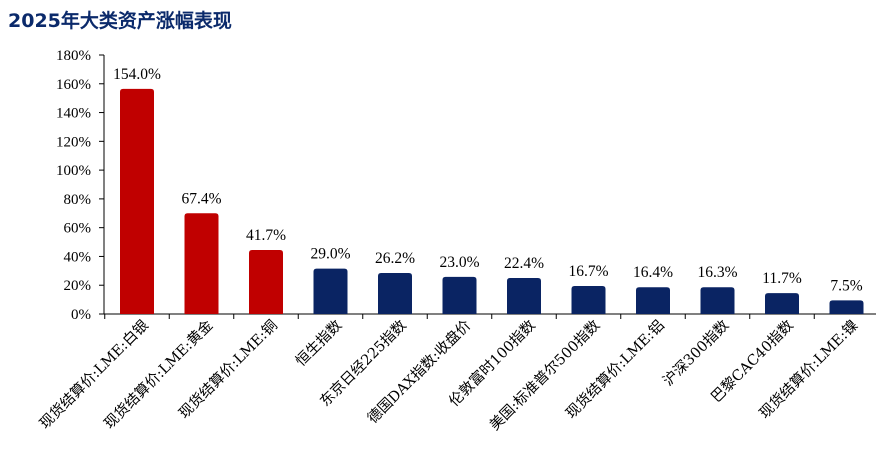 The width and height of the screenshot is (876, 475). What do you see at coordinates (653, 272) in the screenshot?
I see `data-label: 16.4%` at bounding box center [653, 272].